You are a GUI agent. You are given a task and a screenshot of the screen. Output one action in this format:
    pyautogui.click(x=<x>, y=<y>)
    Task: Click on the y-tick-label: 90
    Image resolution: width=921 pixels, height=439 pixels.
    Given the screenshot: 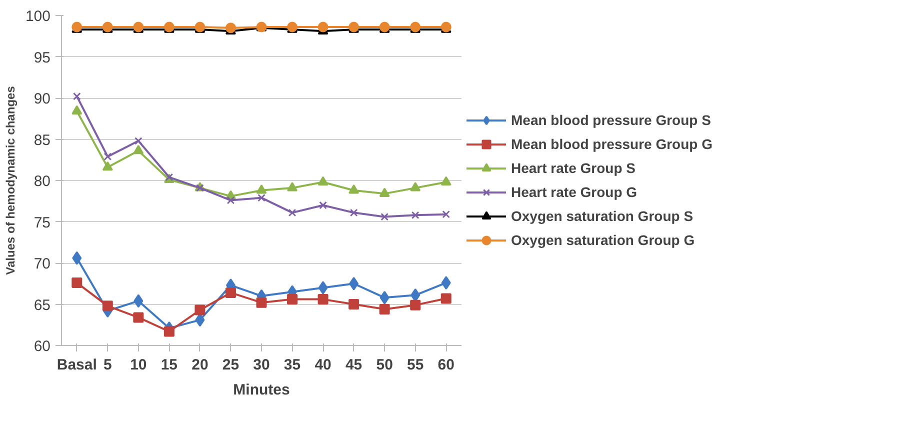 What is the action you would take?
    pyautogui.click(x=42, y=99)
    